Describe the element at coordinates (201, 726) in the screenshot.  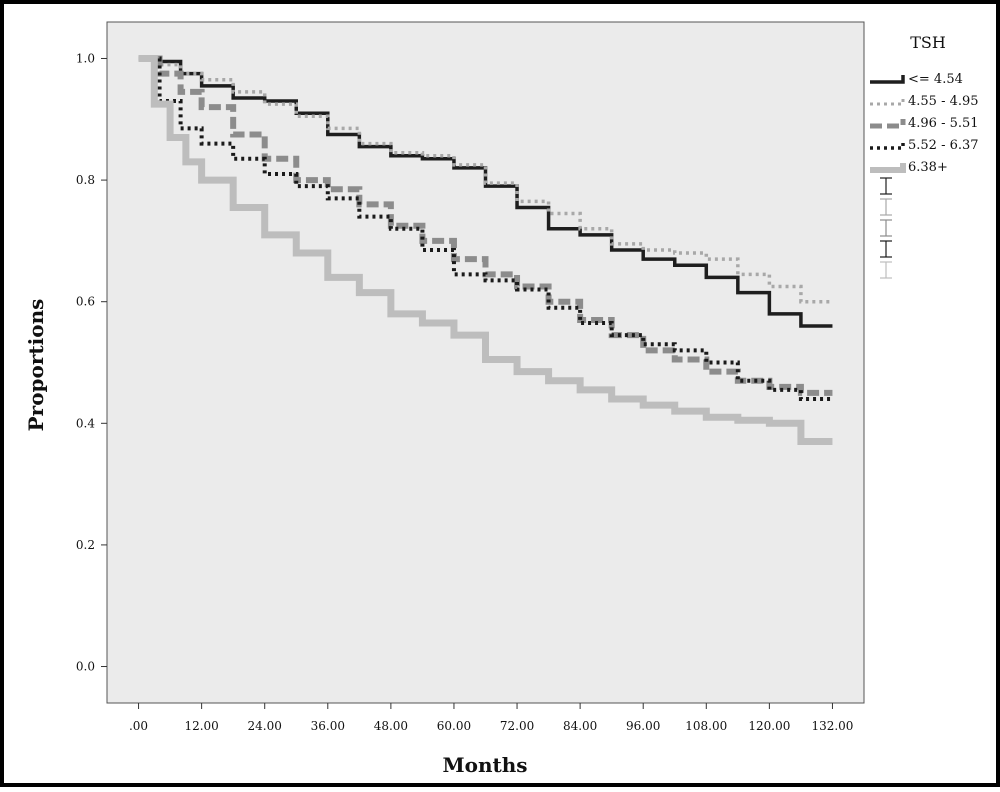
I see `x-tick-label: 12.00` at that location.